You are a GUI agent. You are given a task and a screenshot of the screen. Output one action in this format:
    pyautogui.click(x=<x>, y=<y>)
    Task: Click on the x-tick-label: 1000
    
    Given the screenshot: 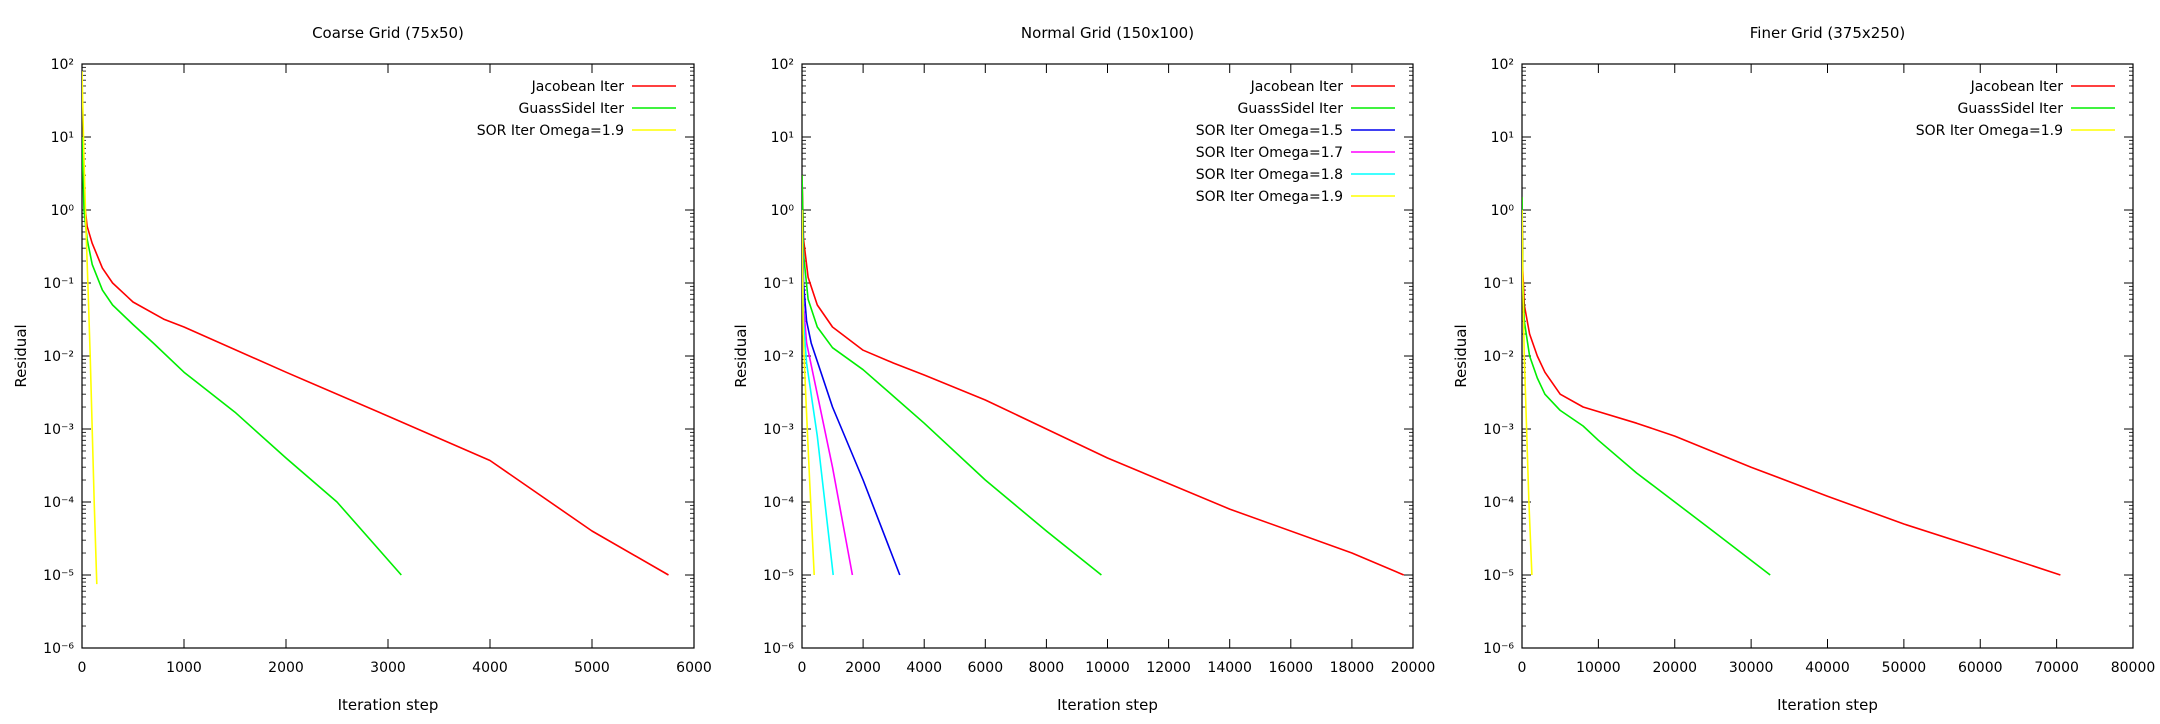 What is the action you would take?
    pyautogui.click(x=184, y=668)
    